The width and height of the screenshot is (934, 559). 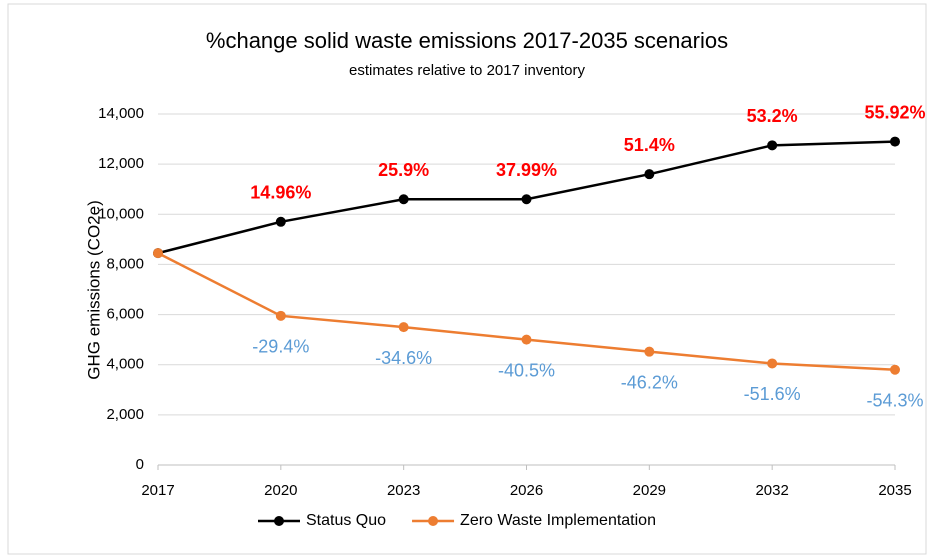 I want to click on legend-label: Status Quo, so click(x=346, y=520).